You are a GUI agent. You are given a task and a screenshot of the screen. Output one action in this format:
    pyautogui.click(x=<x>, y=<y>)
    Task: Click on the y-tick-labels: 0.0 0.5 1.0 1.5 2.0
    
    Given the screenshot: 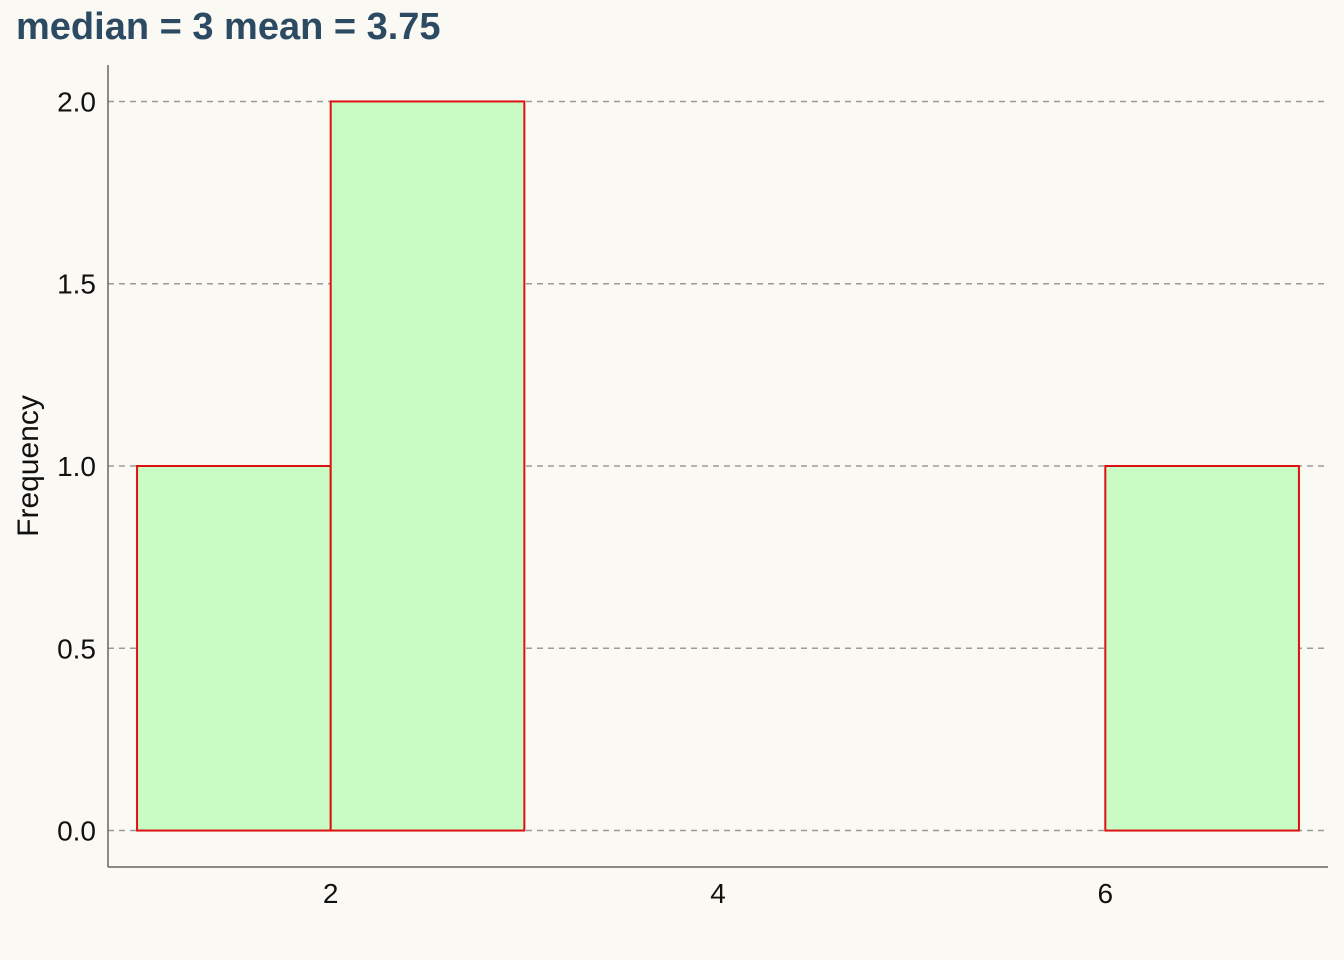 What is the action you would take?
    pyautogui.click(x=76, y=466)
    